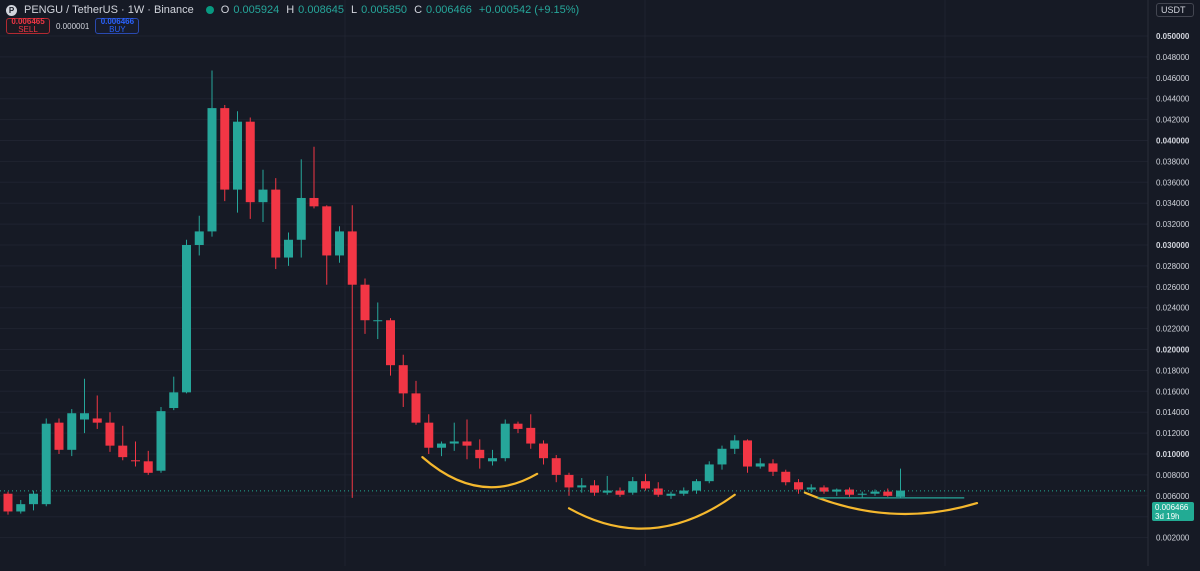  What do you see at coordinates (1173, 475) in the screenshot?
I see `y-tick-label: 0.008000` at bounding box center [1173, 475].